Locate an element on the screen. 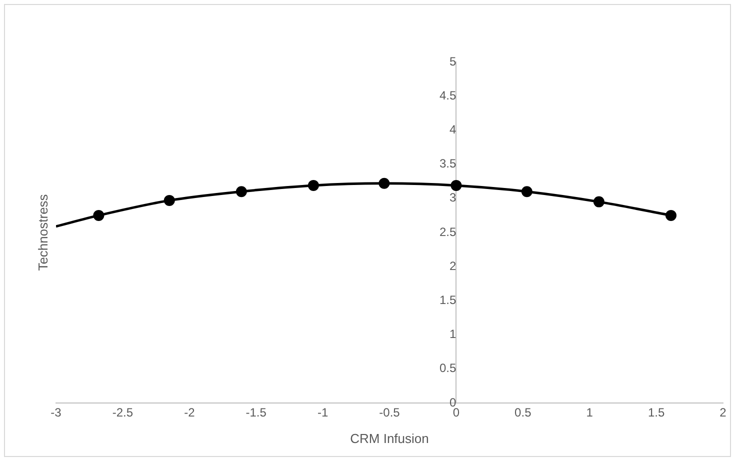  y-tick-label: 3.5 is located at coordinates (448, 163).